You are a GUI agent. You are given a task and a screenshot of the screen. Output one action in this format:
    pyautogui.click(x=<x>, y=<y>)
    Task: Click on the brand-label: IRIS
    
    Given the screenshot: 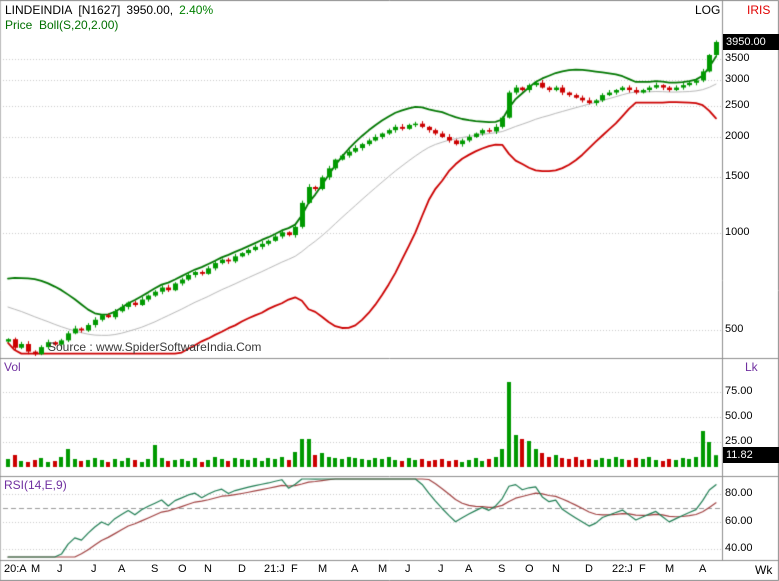 What is the action you would take?
    pyautogui.click(x=759, y=10)
    